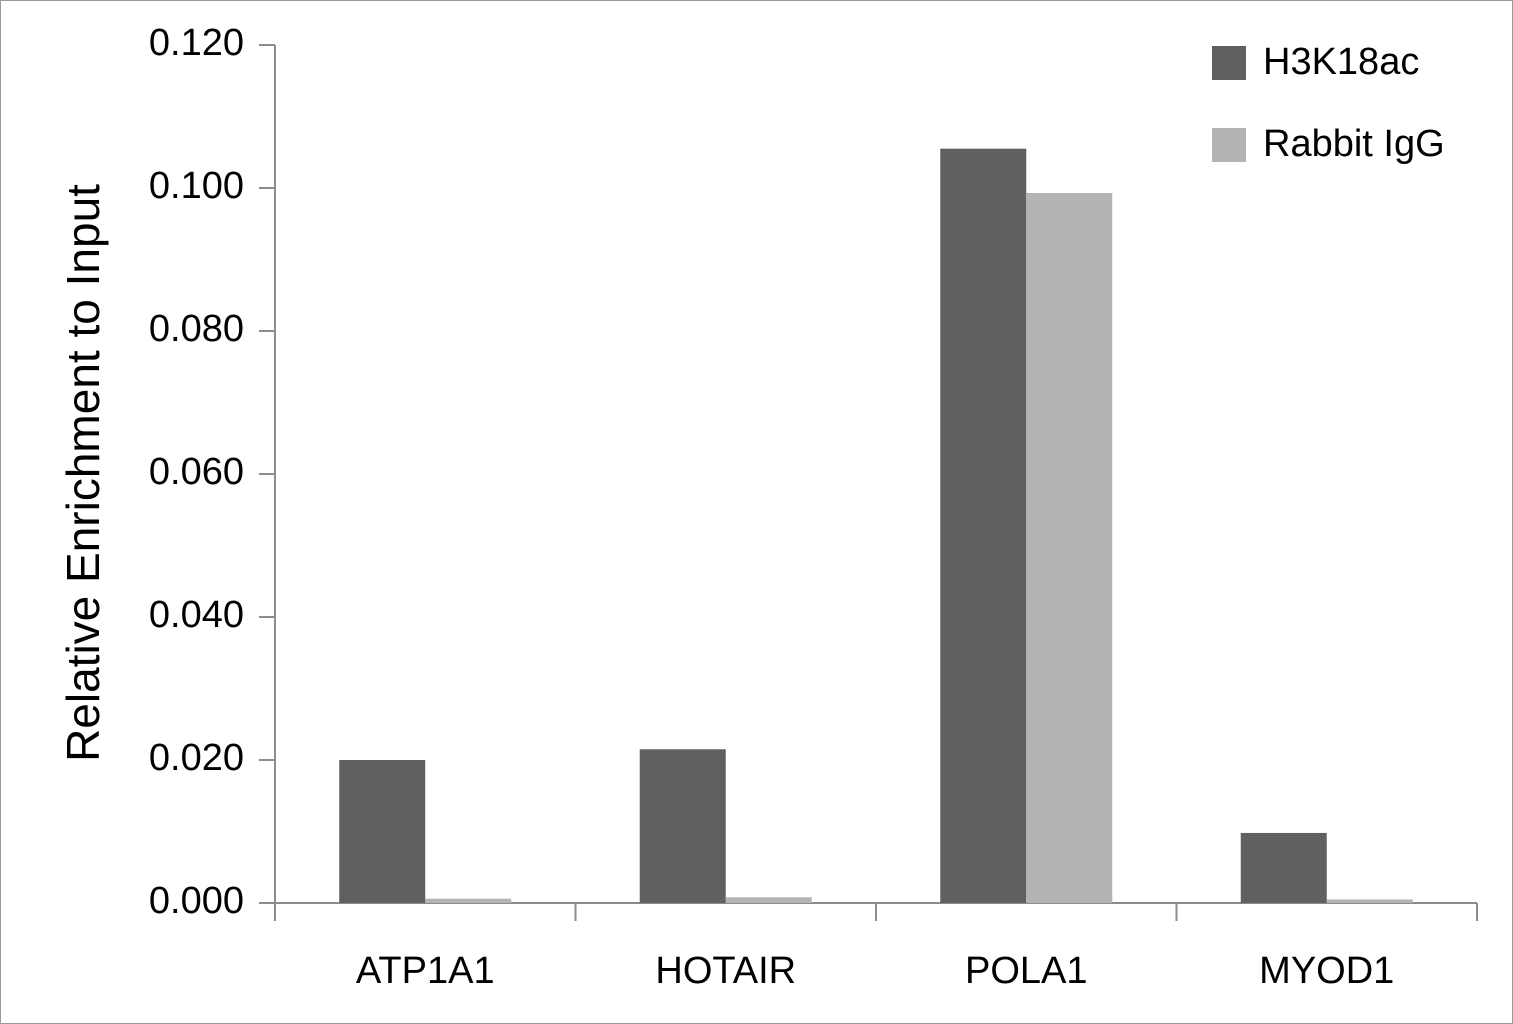  Describe the element at coordinates (1326, 971) in the screenshot. I see `x-tick-label: MYOD1` at that location.